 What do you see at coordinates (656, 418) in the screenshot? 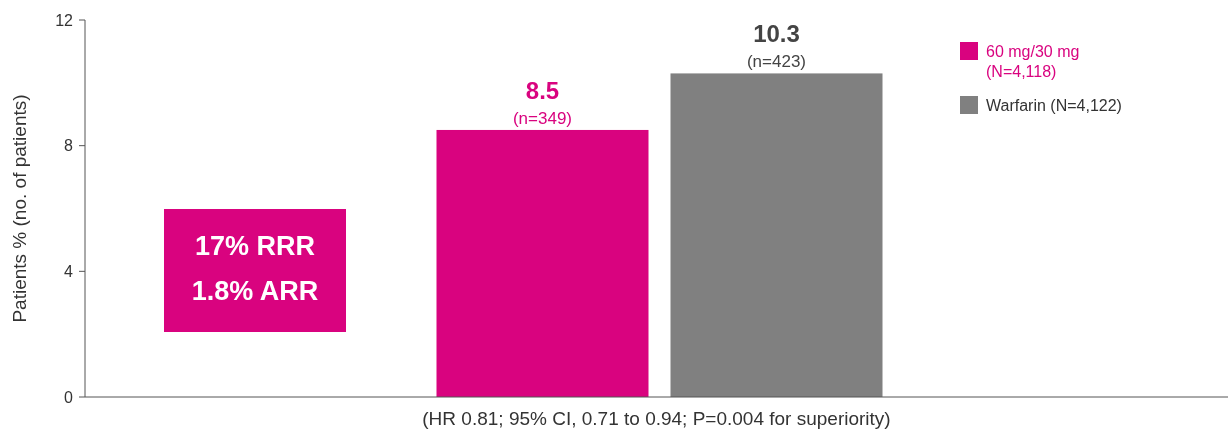
I see `x-axis-title: (HR 0.81; 95% CI, 0.71 to 0.94; P=0.004 for superiority)` at bounding box center [656, 418].